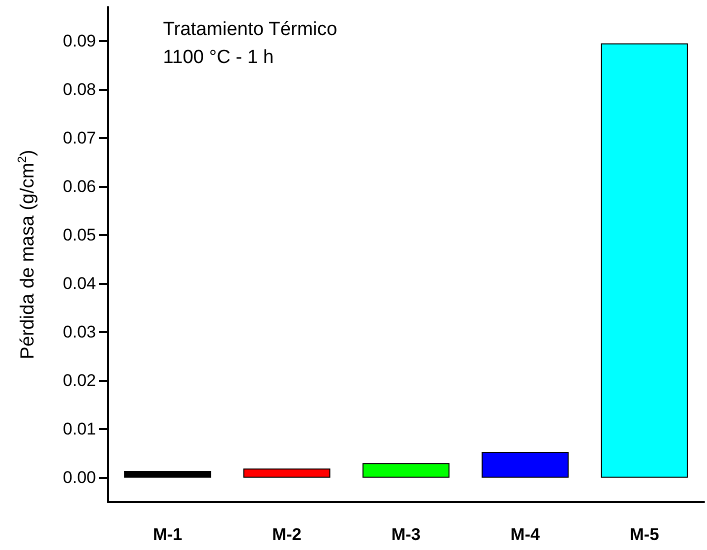 The image size is (707, 550). Describe the element at coordinates (79, 380) in the screenshot. I see `y-tick-label: 0.02` at that location.